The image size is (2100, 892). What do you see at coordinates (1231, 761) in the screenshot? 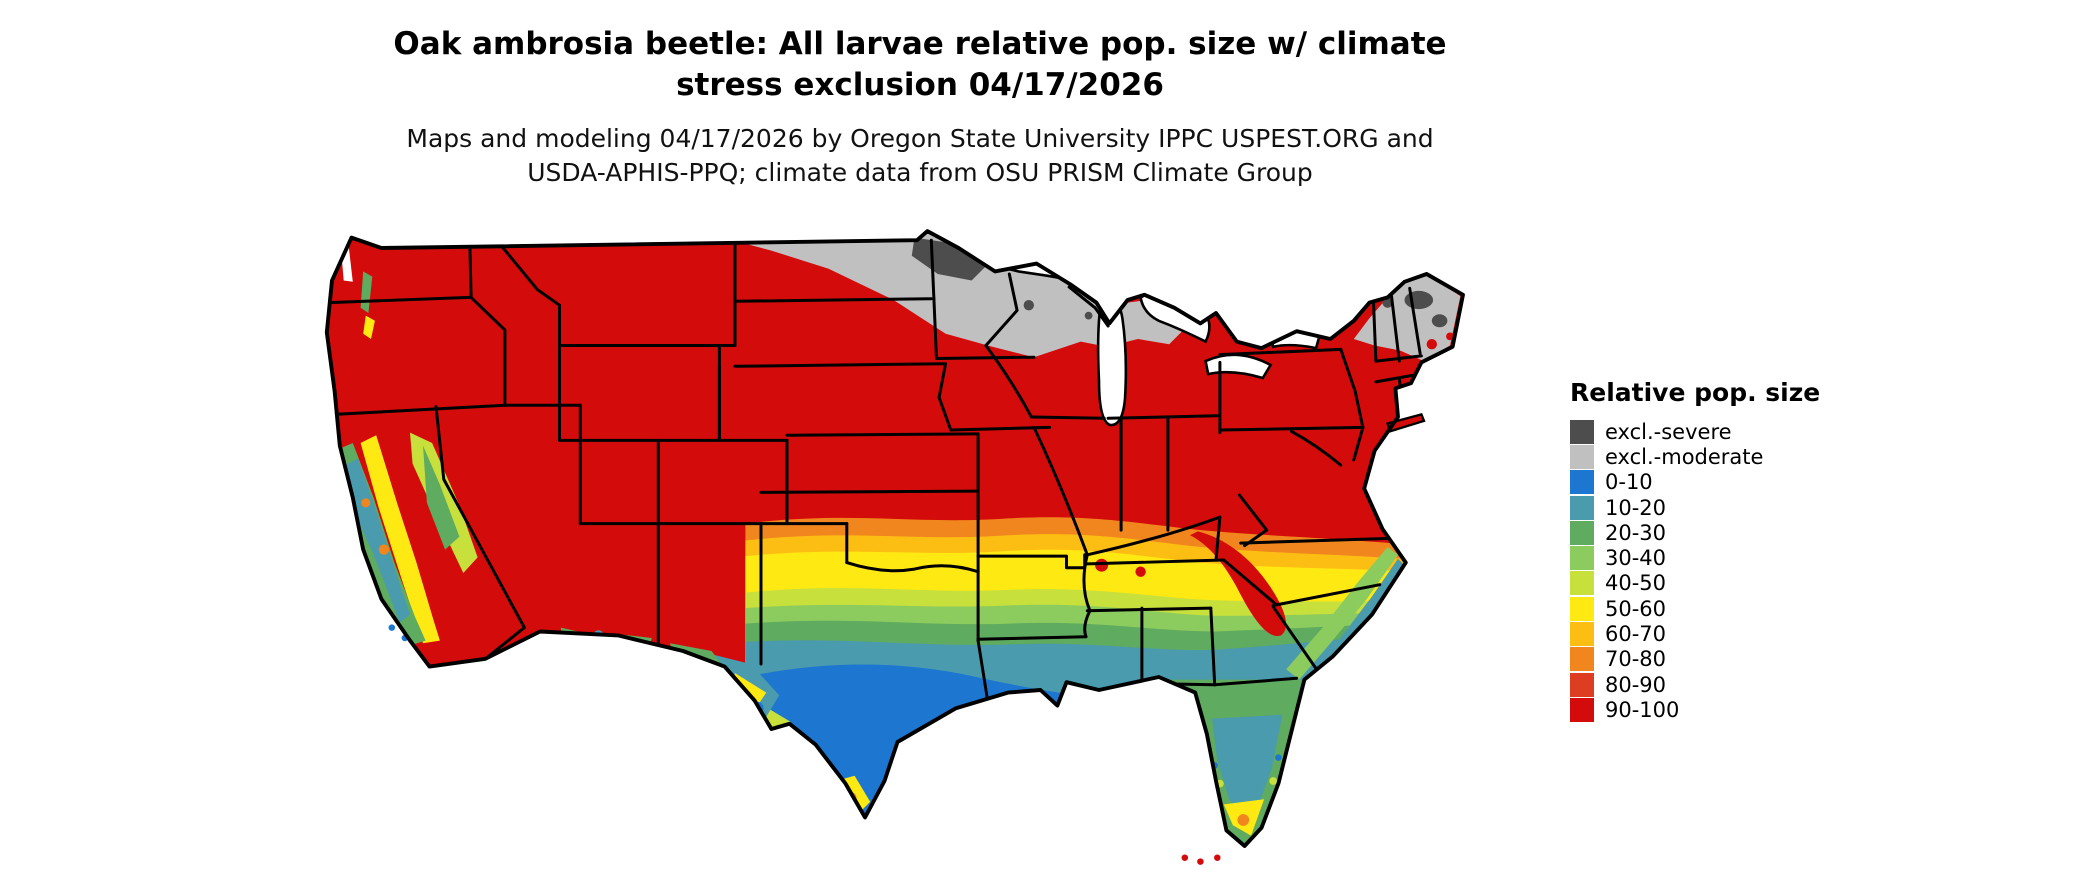
I see `florida-detail` at bounding box center [1231, 761].